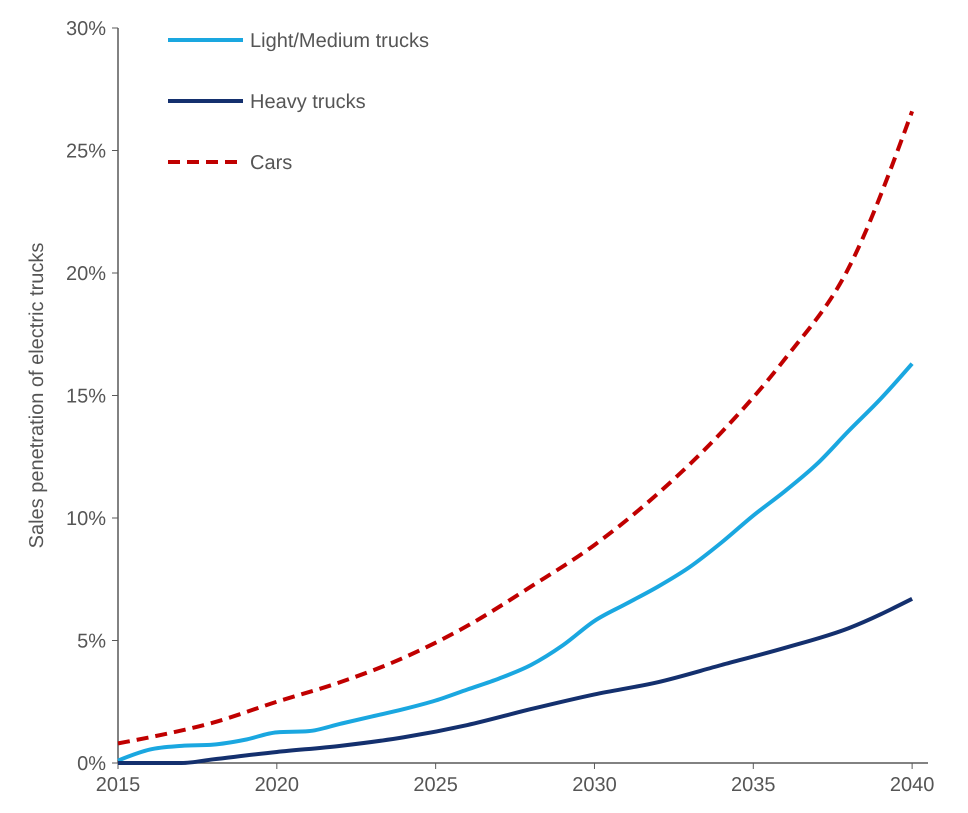 The width and height of the screenshot is (968, 813). I want to click on y-tick-label: 30%, so click(86, 29).